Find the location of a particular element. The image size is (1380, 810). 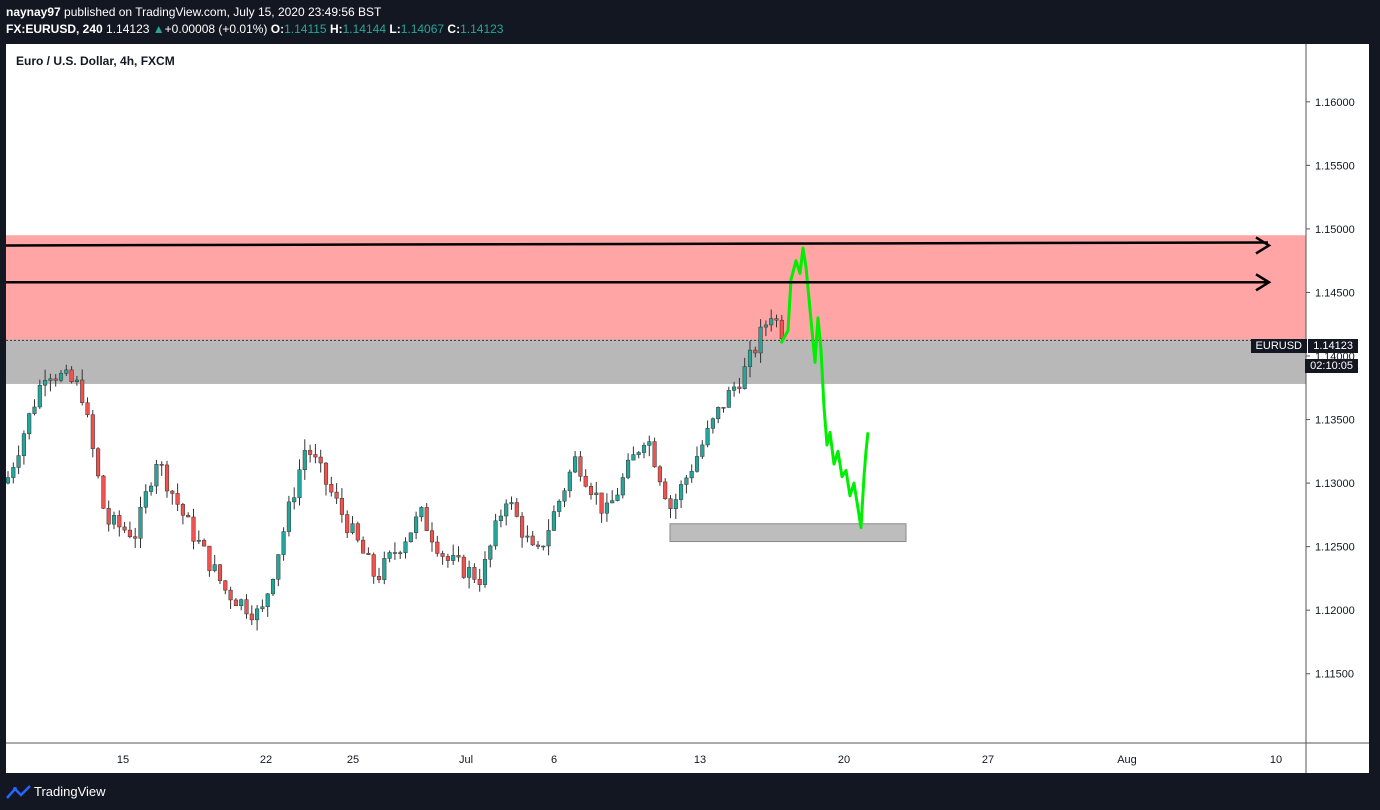

publisher-name: naynay97 is located at coordinates (33, 12).